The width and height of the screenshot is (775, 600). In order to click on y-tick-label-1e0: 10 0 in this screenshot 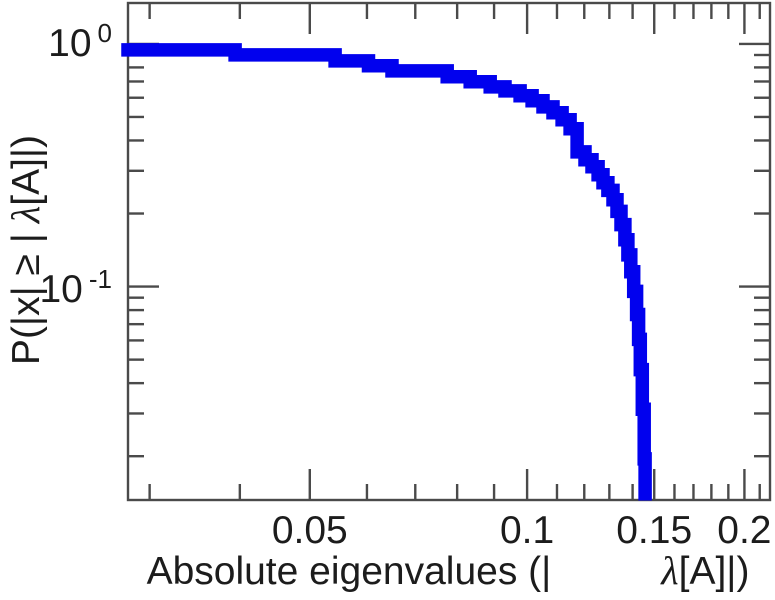, I will do `click(73, 42)`.